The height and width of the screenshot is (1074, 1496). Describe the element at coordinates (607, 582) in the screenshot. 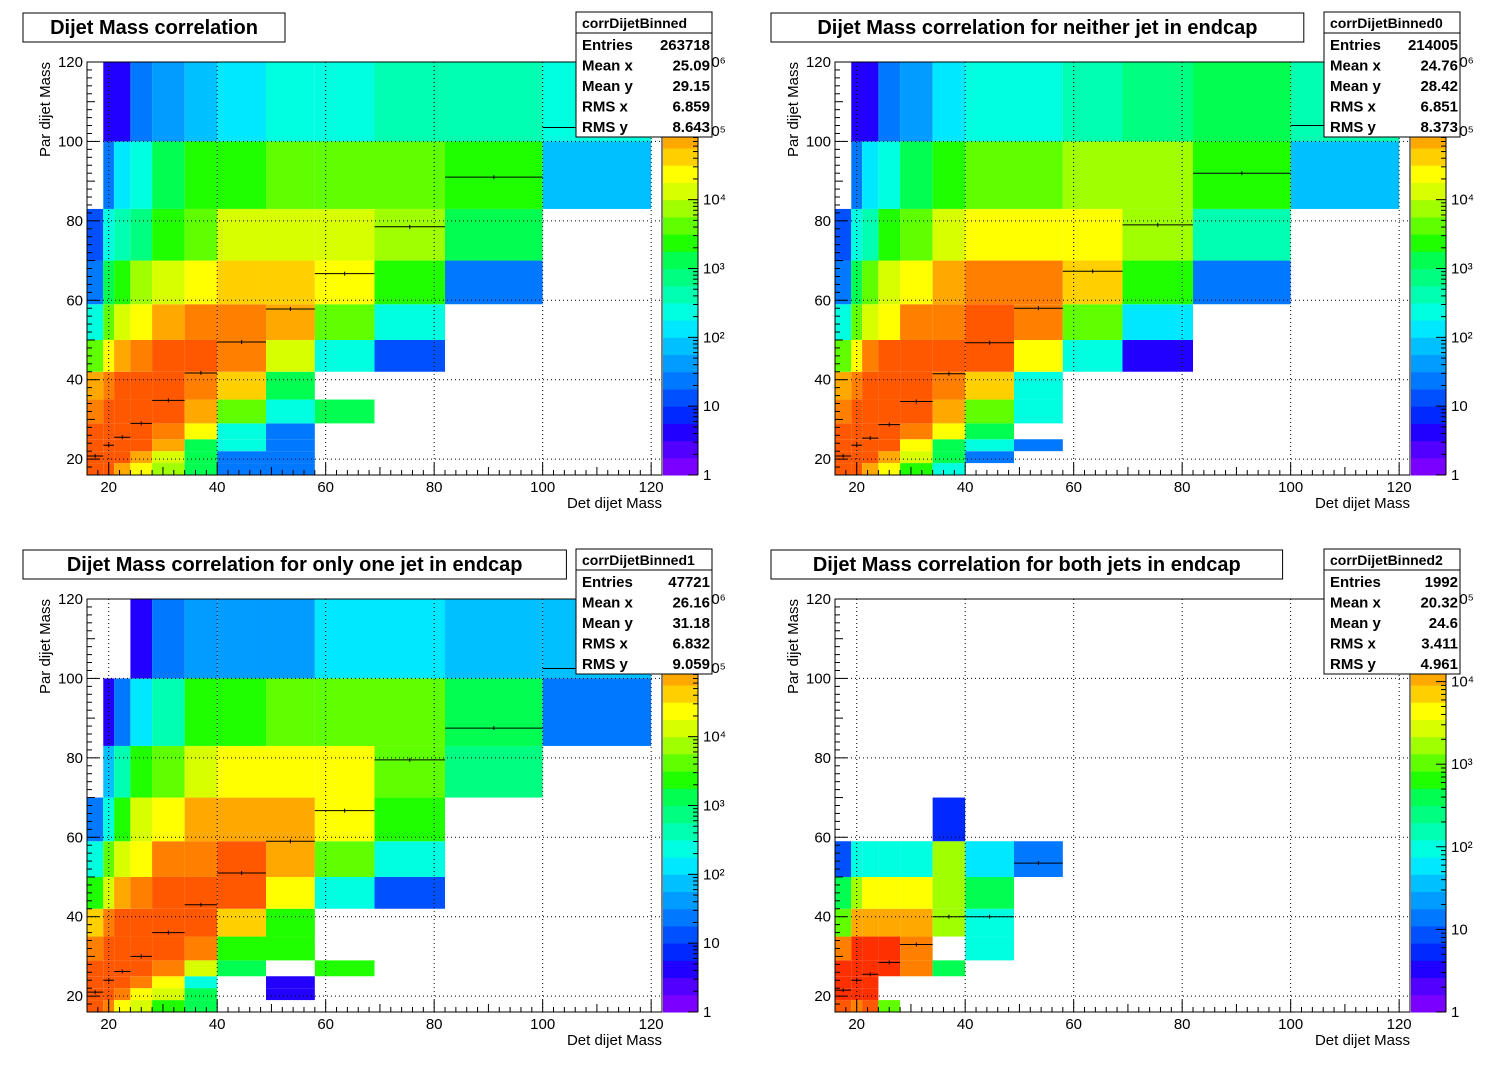

I see `stats-label: Entries` at that location.